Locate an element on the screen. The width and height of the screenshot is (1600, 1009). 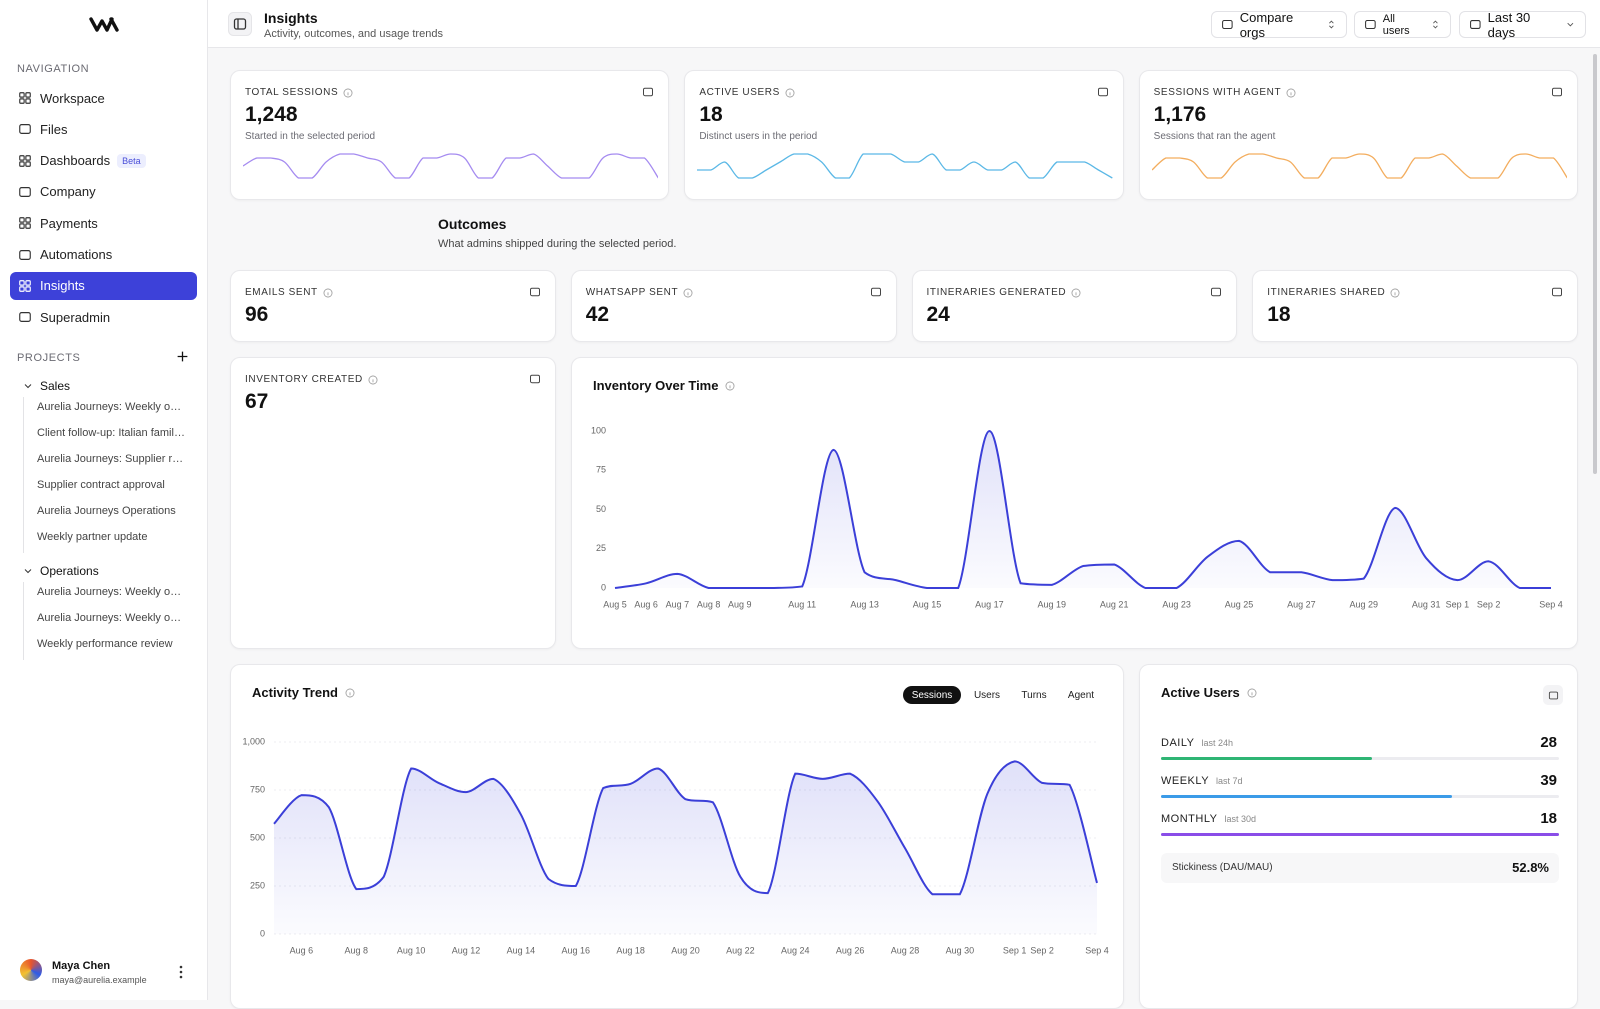
x-tick-label: Aug 19 is located at coordinates (1052, 604).